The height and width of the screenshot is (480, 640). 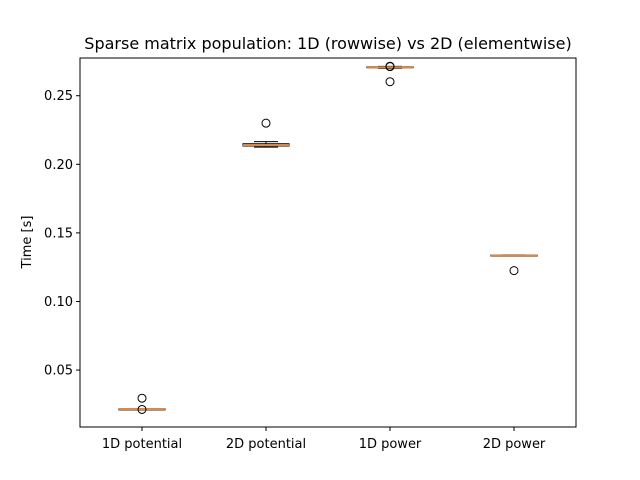 What do you see at coordinates (58, 96) in the screenshot?
I see `y-tick-label: 0.25` at bounding box center [58, 96].